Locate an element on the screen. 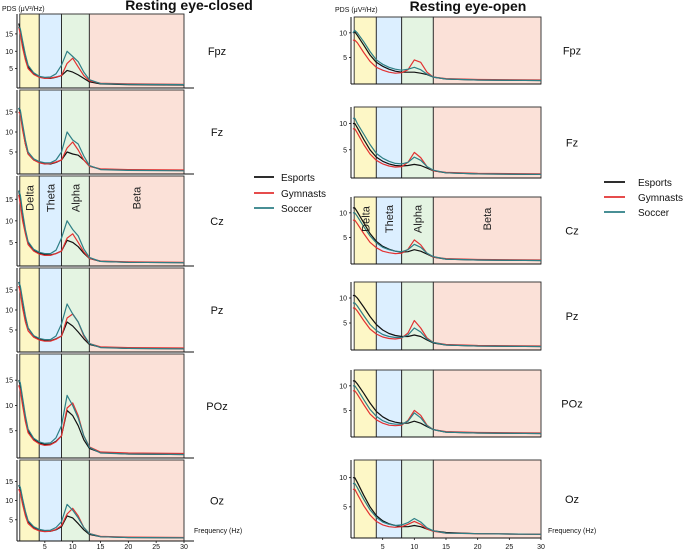 The width and height of the screenshot is (685, 551). right-pz-ytick-label: 5 is located at coordinates (345, 324).